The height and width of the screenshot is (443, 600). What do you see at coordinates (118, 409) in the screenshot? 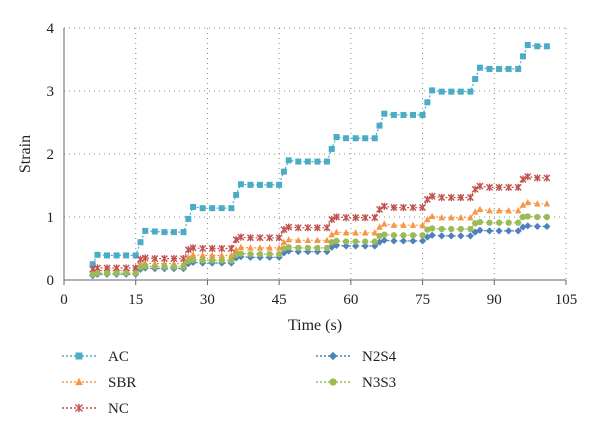
I see `legend-label-nc: NC` at bounding box center [118, 409].